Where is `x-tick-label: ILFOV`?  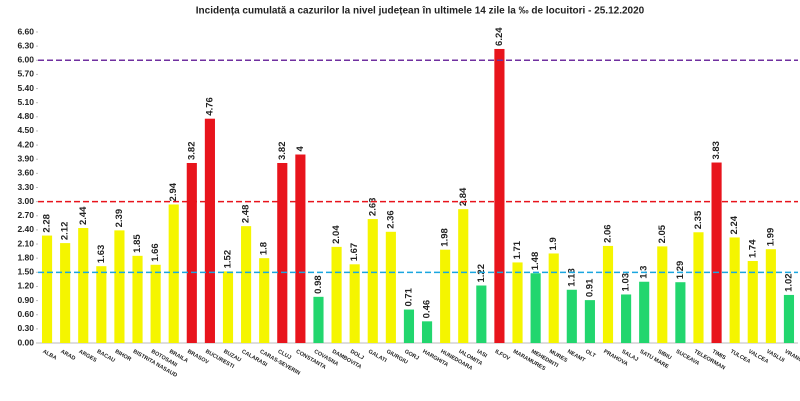
x-tick-label: ILFOV is located at coordinates (502, 355).